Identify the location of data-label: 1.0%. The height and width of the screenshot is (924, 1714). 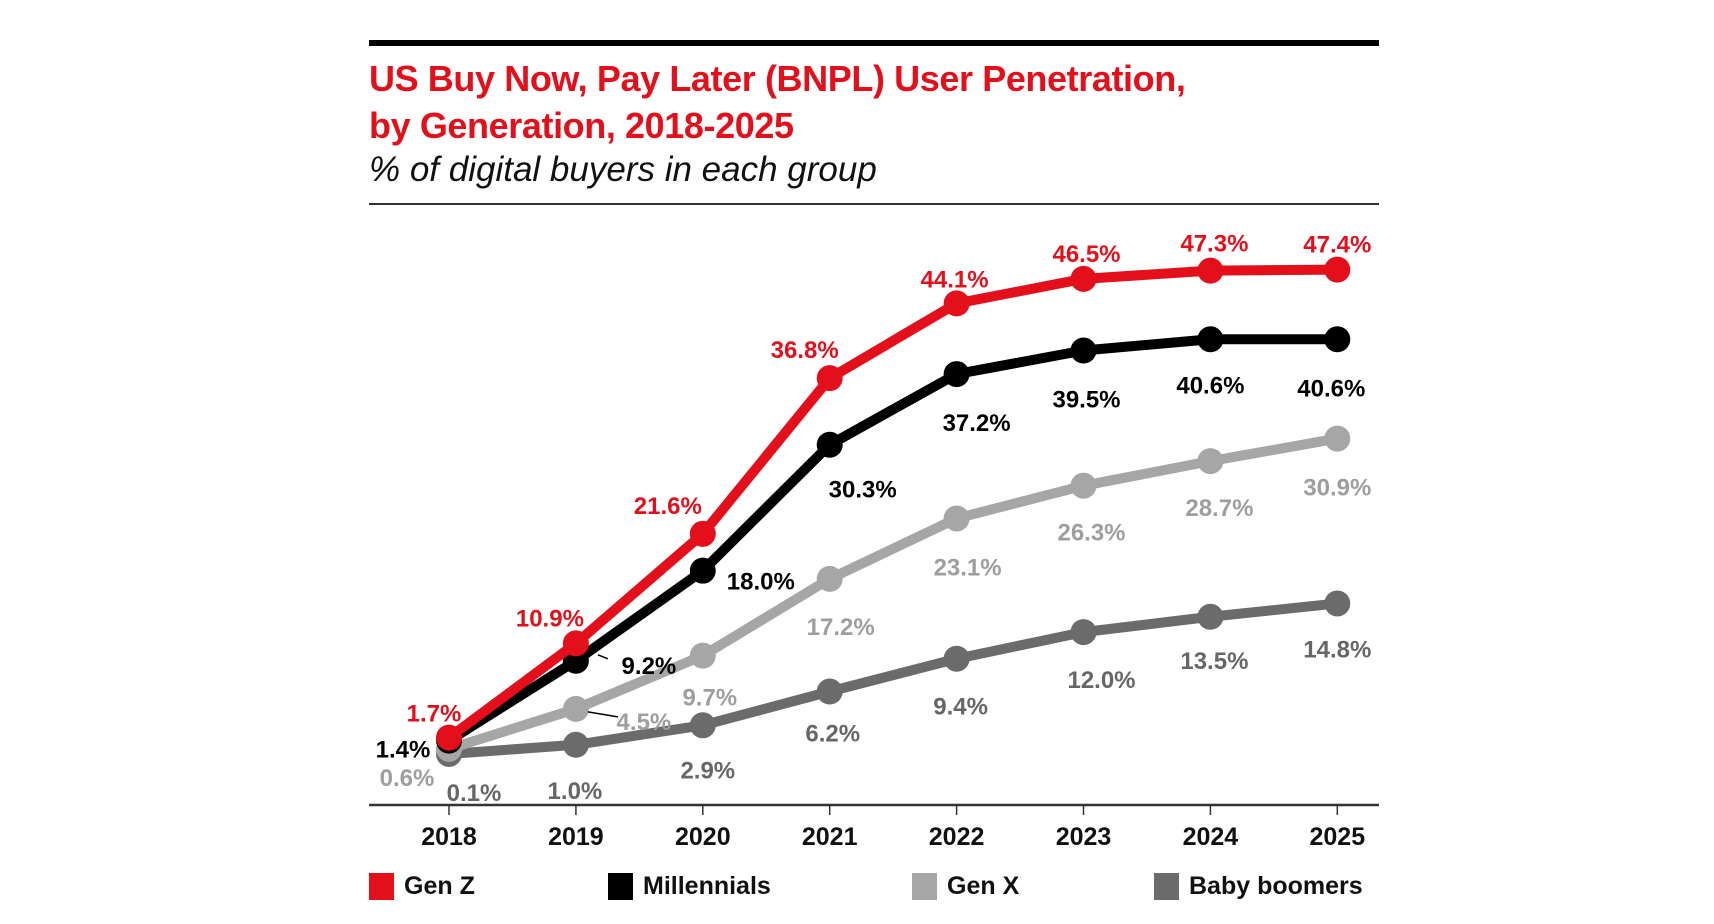
(575, 791).